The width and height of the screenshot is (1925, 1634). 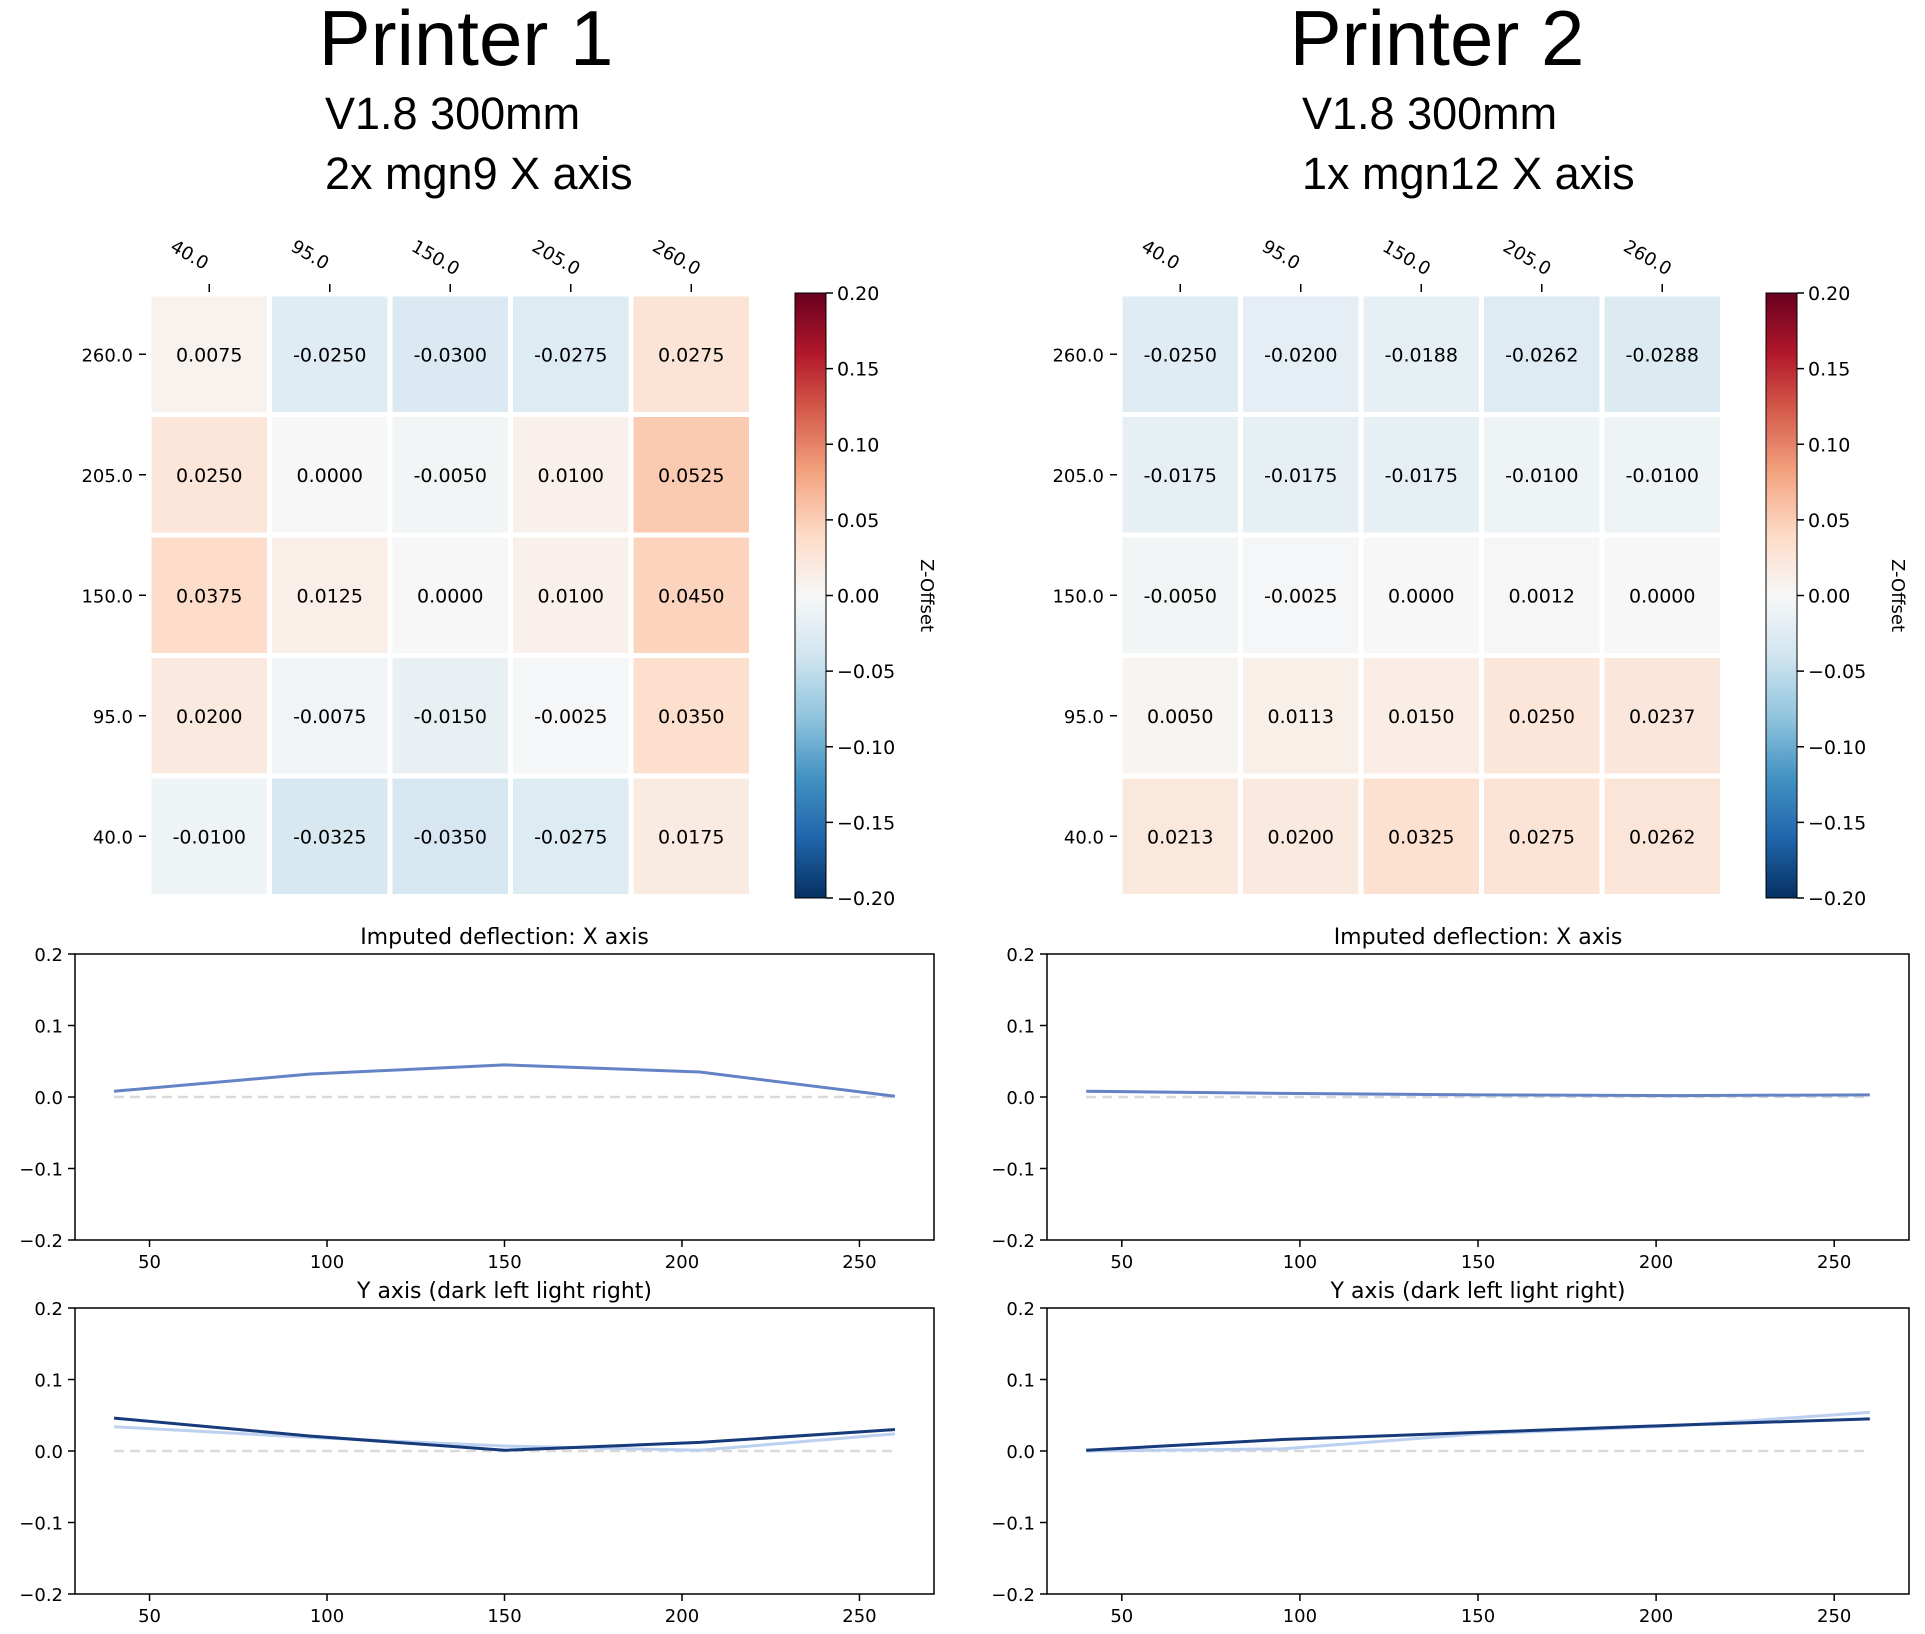 What do you see at coordinates (859, 1262) in the screenshot?
I see `panel-1-x-axis-chart-x-tick-label: 250` at bounding box center [859, 1262].